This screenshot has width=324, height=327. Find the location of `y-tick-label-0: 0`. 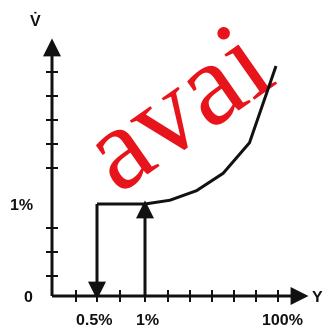

y-tick-label-0: 0 is located at coordinates (28, 297).